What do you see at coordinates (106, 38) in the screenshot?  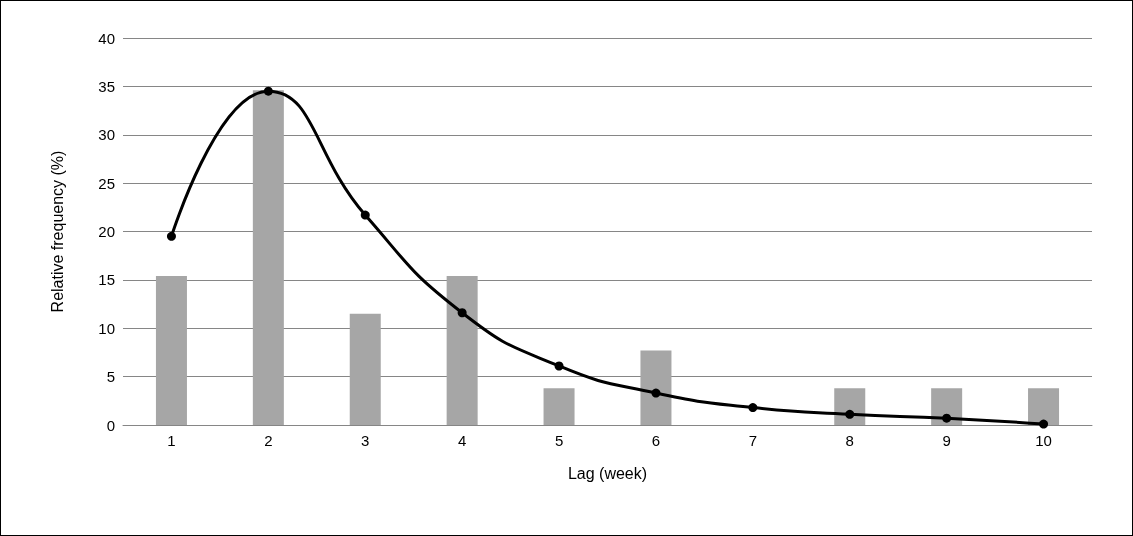 I see `y-tick-label: 40` at bounding box center [106, 38].